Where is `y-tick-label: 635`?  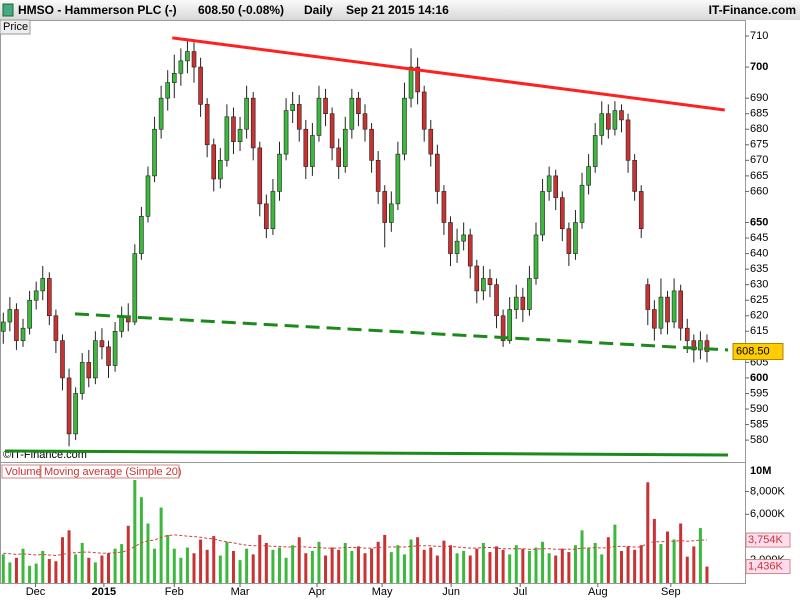 y-tick-label: 635 is located at coordinates (759, 269).